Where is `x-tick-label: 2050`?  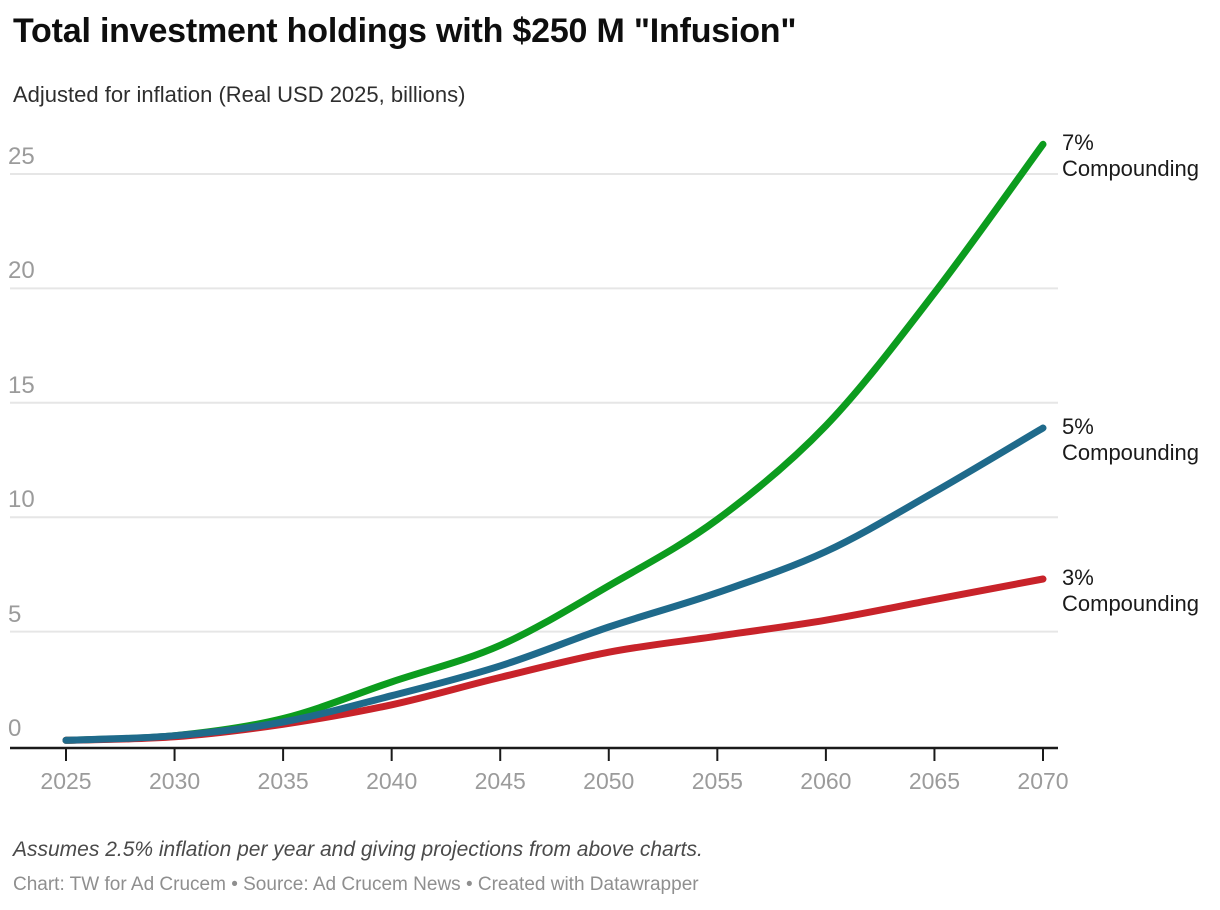
x-tick-label: 2050 is located at coordinates (609, 781).